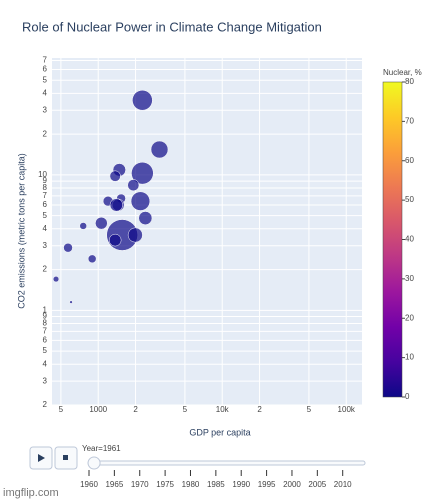 This screenshot has width=438, height=500. I want to click on slider-tick-label: 2000, so click(292, 484).